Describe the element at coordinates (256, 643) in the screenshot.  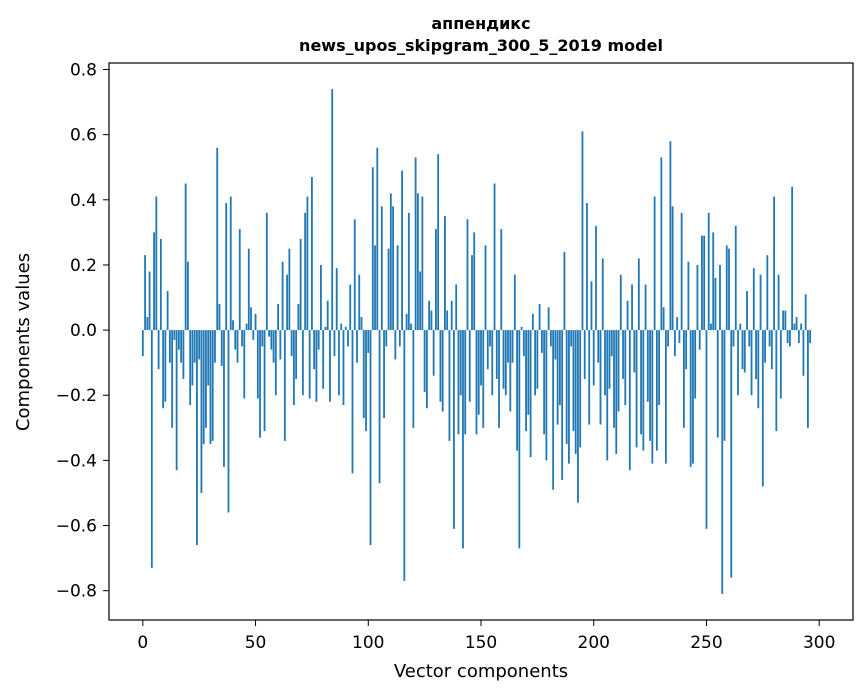
I see `x-tick-label: 50` at that location.